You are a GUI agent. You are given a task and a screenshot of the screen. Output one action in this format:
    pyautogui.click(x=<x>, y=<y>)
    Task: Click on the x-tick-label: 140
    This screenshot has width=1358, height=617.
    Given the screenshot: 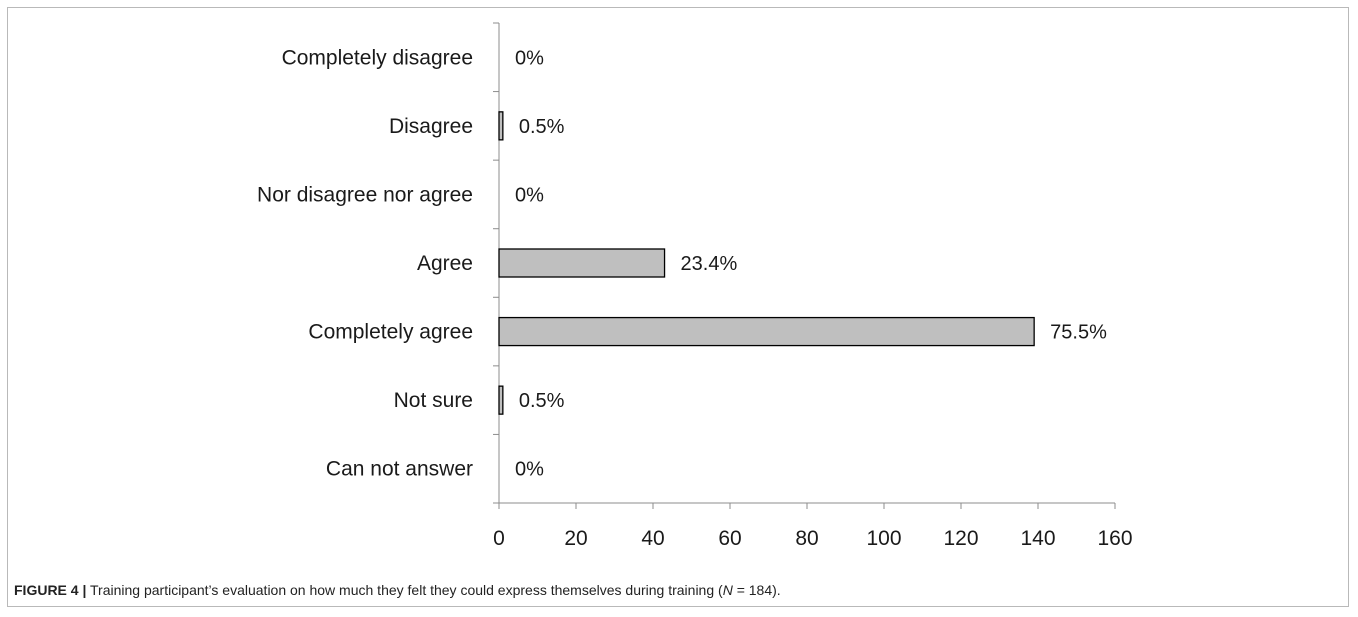 What is the action you would take?
    pyautogui.click(x=1037, y=538)
    